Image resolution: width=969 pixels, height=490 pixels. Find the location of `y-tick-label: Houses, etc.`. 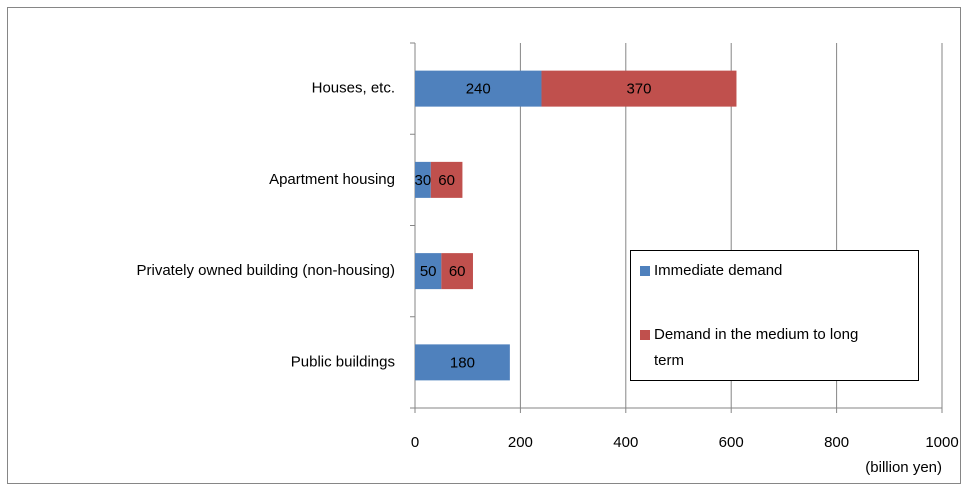

y-tick-label: Houses, etc. is located at coordinates (353, 88).